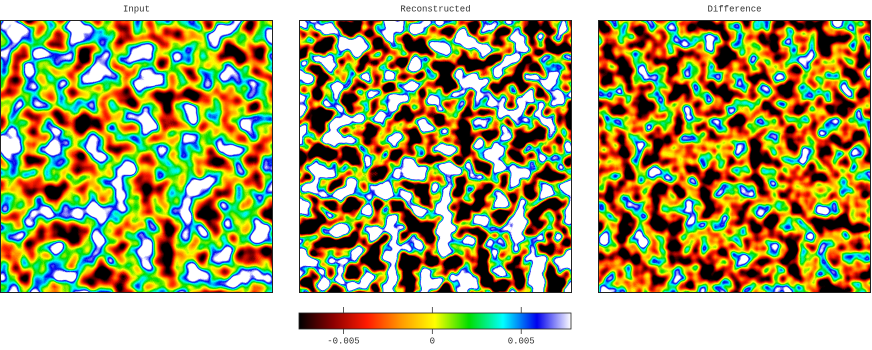 The height and width of the screenshot is (350, 872). Describe the element at coordinates (136, 9) in the screenshot. I see `panel-title: Input` at that location.